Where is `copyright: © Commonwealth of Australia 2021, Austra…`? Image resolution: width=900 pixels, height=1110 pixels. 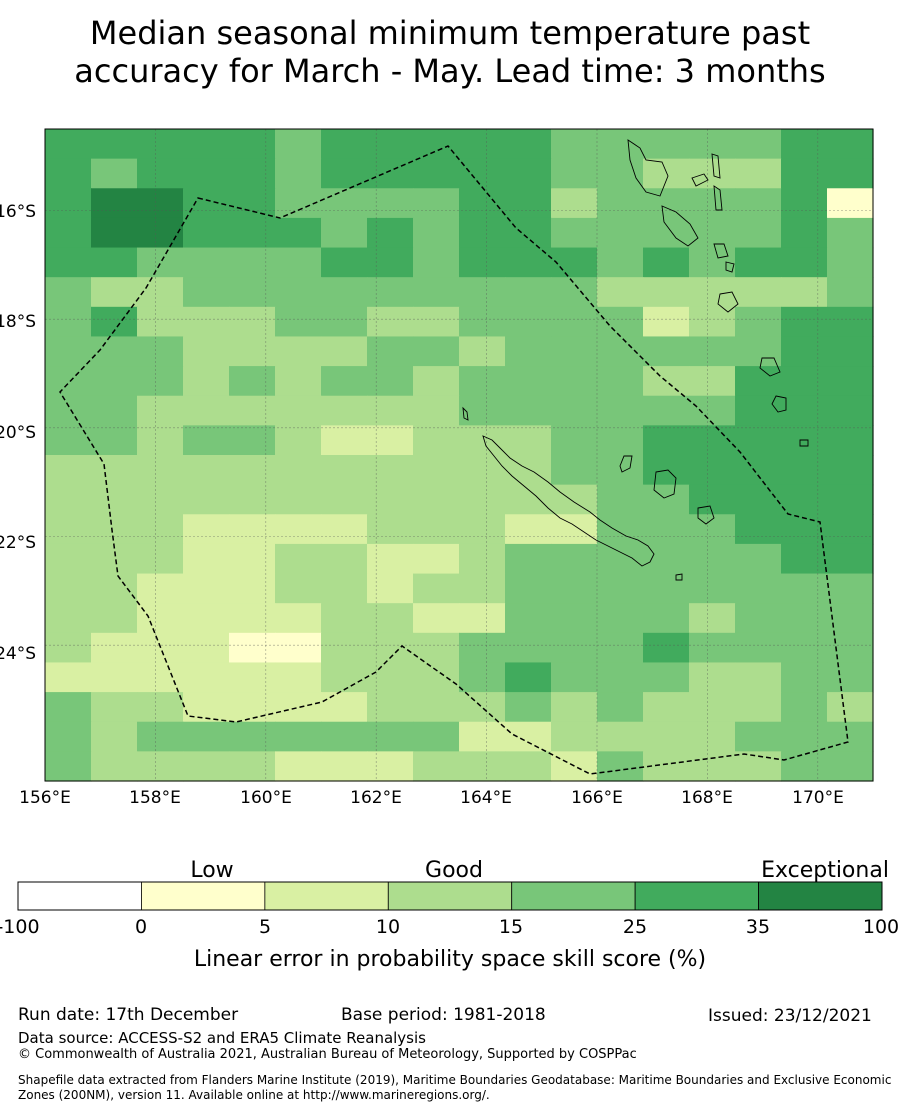
copyright: © Commonwealth of Australia 2021, Austra… is located at coordinates (327, 1054).